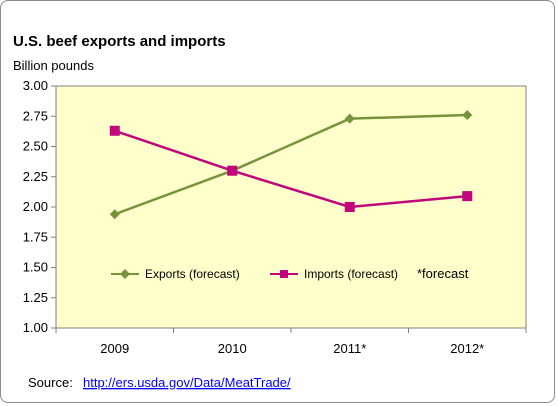 This screenshot has width=558, height=406. I want to click on x-tick-label: 2011*, so click(349, 348).